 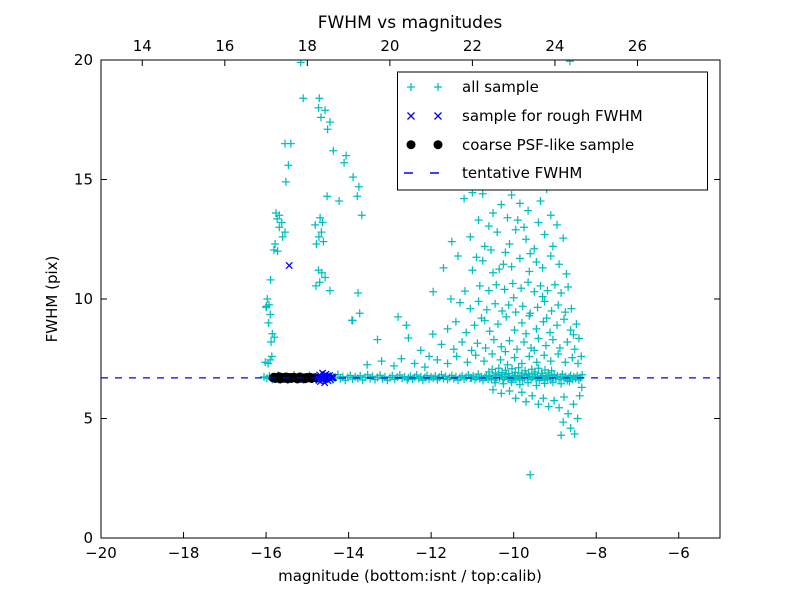 I want to click on x-axis-bottom-tick-label: −8, so click(x=596, y=553).